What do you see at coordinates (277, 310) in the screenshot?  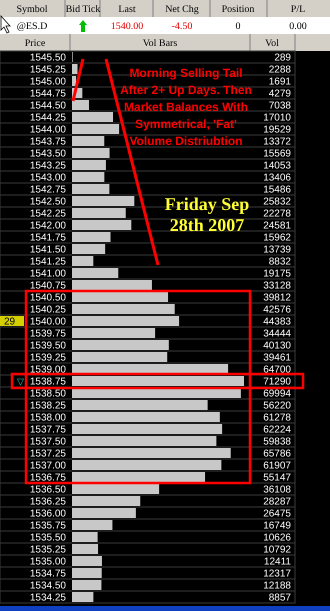 I see `data-label: 42576` at bounding box center [277, 310].